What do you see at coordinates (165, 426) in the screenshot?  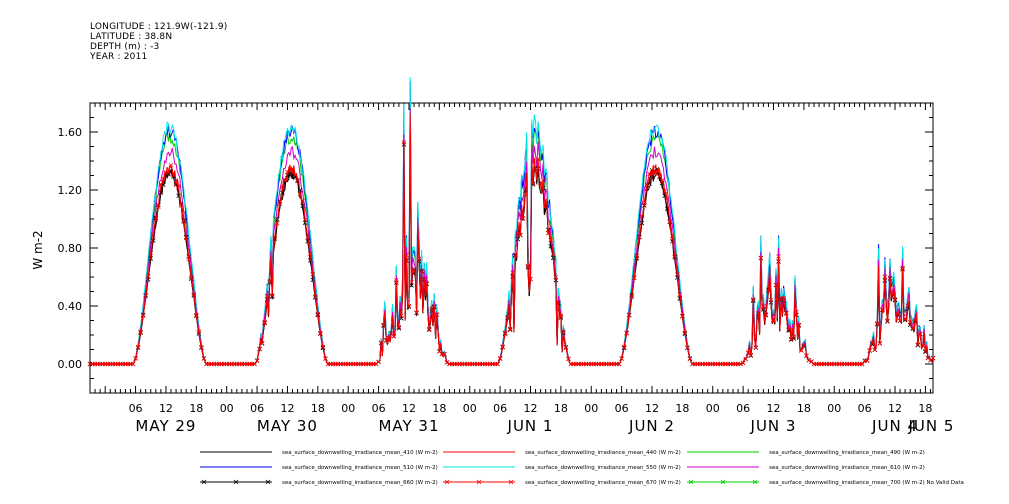 I see `x-day-label: MAY 29` at bounding box center [165, 426].